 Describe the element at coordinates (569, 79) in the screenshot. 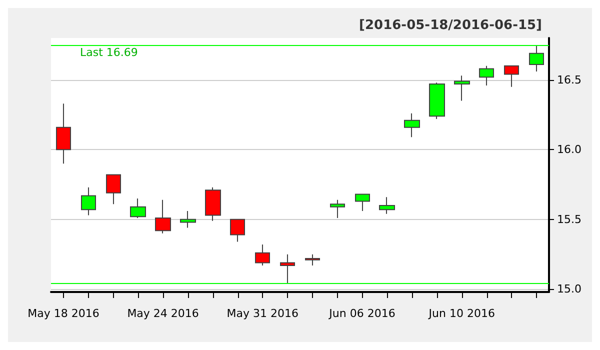

I see `y-tick-label: 16.5` at that location.